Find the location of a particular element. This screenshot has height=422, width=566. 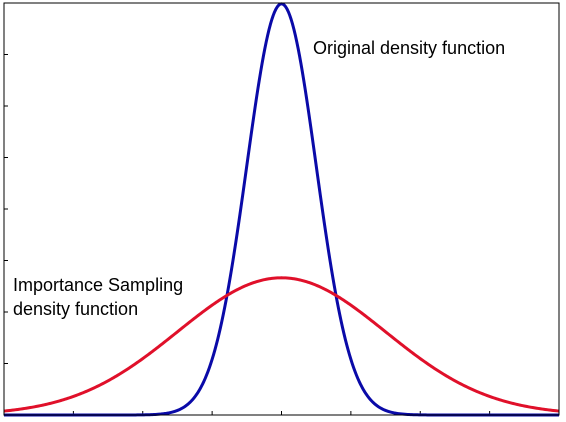

annotation-importance-sampling-line-1: Importance Sampling is located at coordinates (98, 285).